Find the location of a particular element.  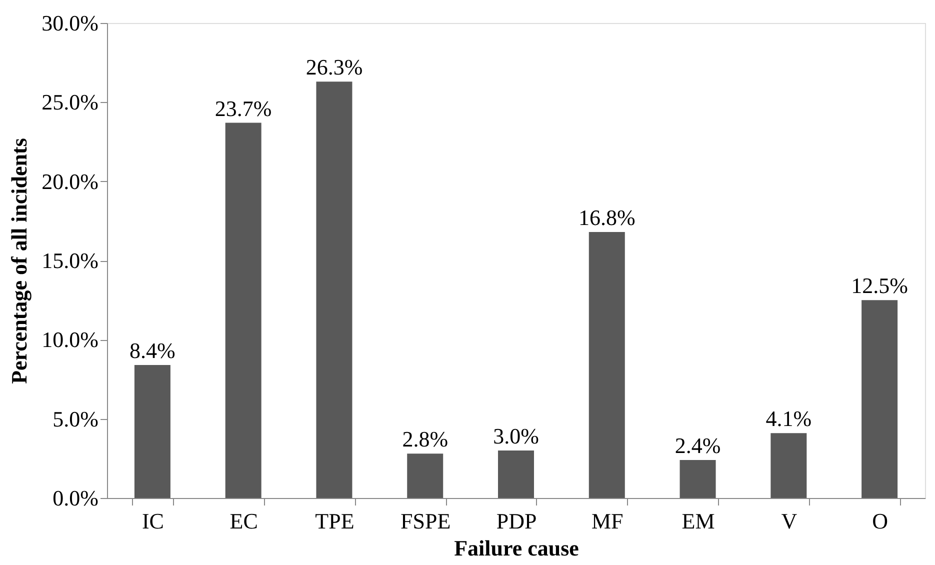

data-label: 8.4% is located at coordinates (153, 350).